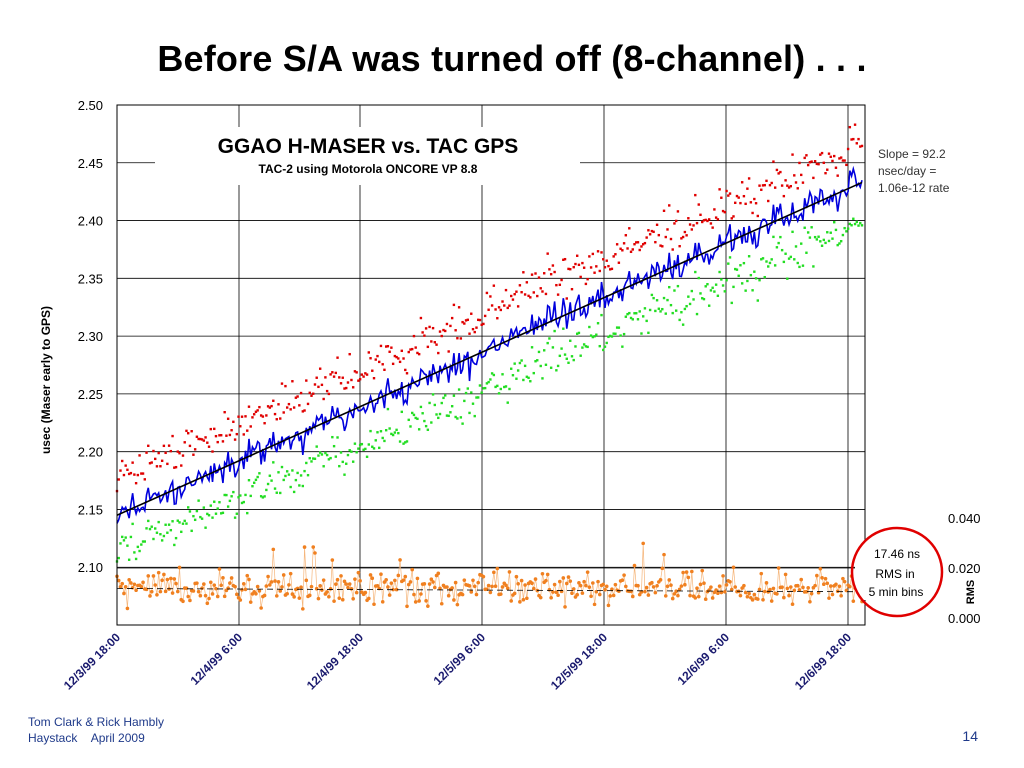 The image size is (1024, 768). What do you see at coordinates (912, 154) in the screenshot?
I see `slope-line-1: Slope = 92.2` at bounding box center [912, 154].